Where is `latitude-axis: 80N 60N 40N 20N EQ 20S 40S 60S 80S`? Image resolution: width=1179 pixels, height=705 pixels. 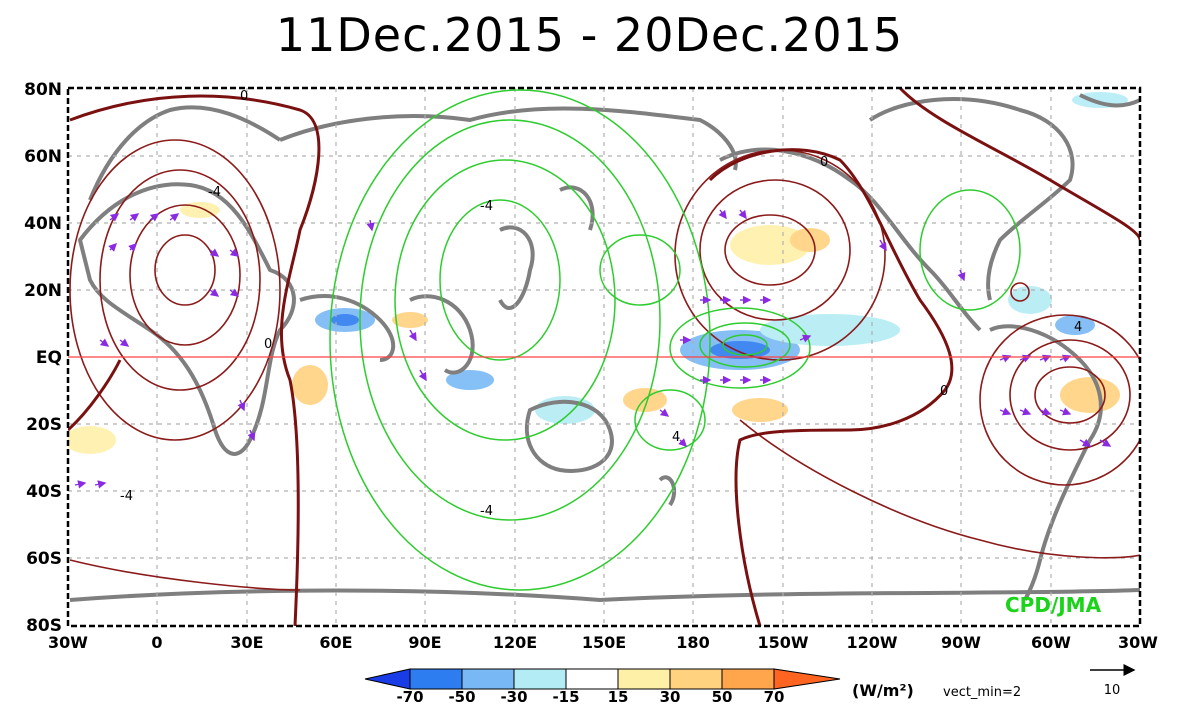
latitude-axis: 80N 60N 40N 20N EQ 20S 40S 60S 80S is located at coordinates (43, 358).